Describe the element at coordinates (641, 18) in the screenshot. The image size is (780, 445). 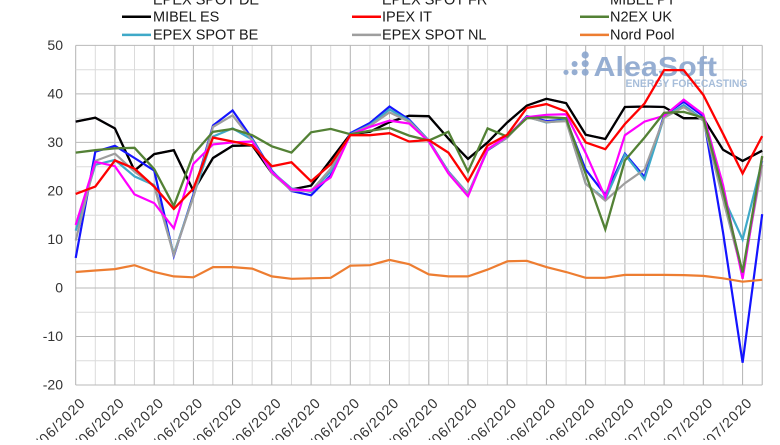
I see `svg-text: N2EX UK` at that location.